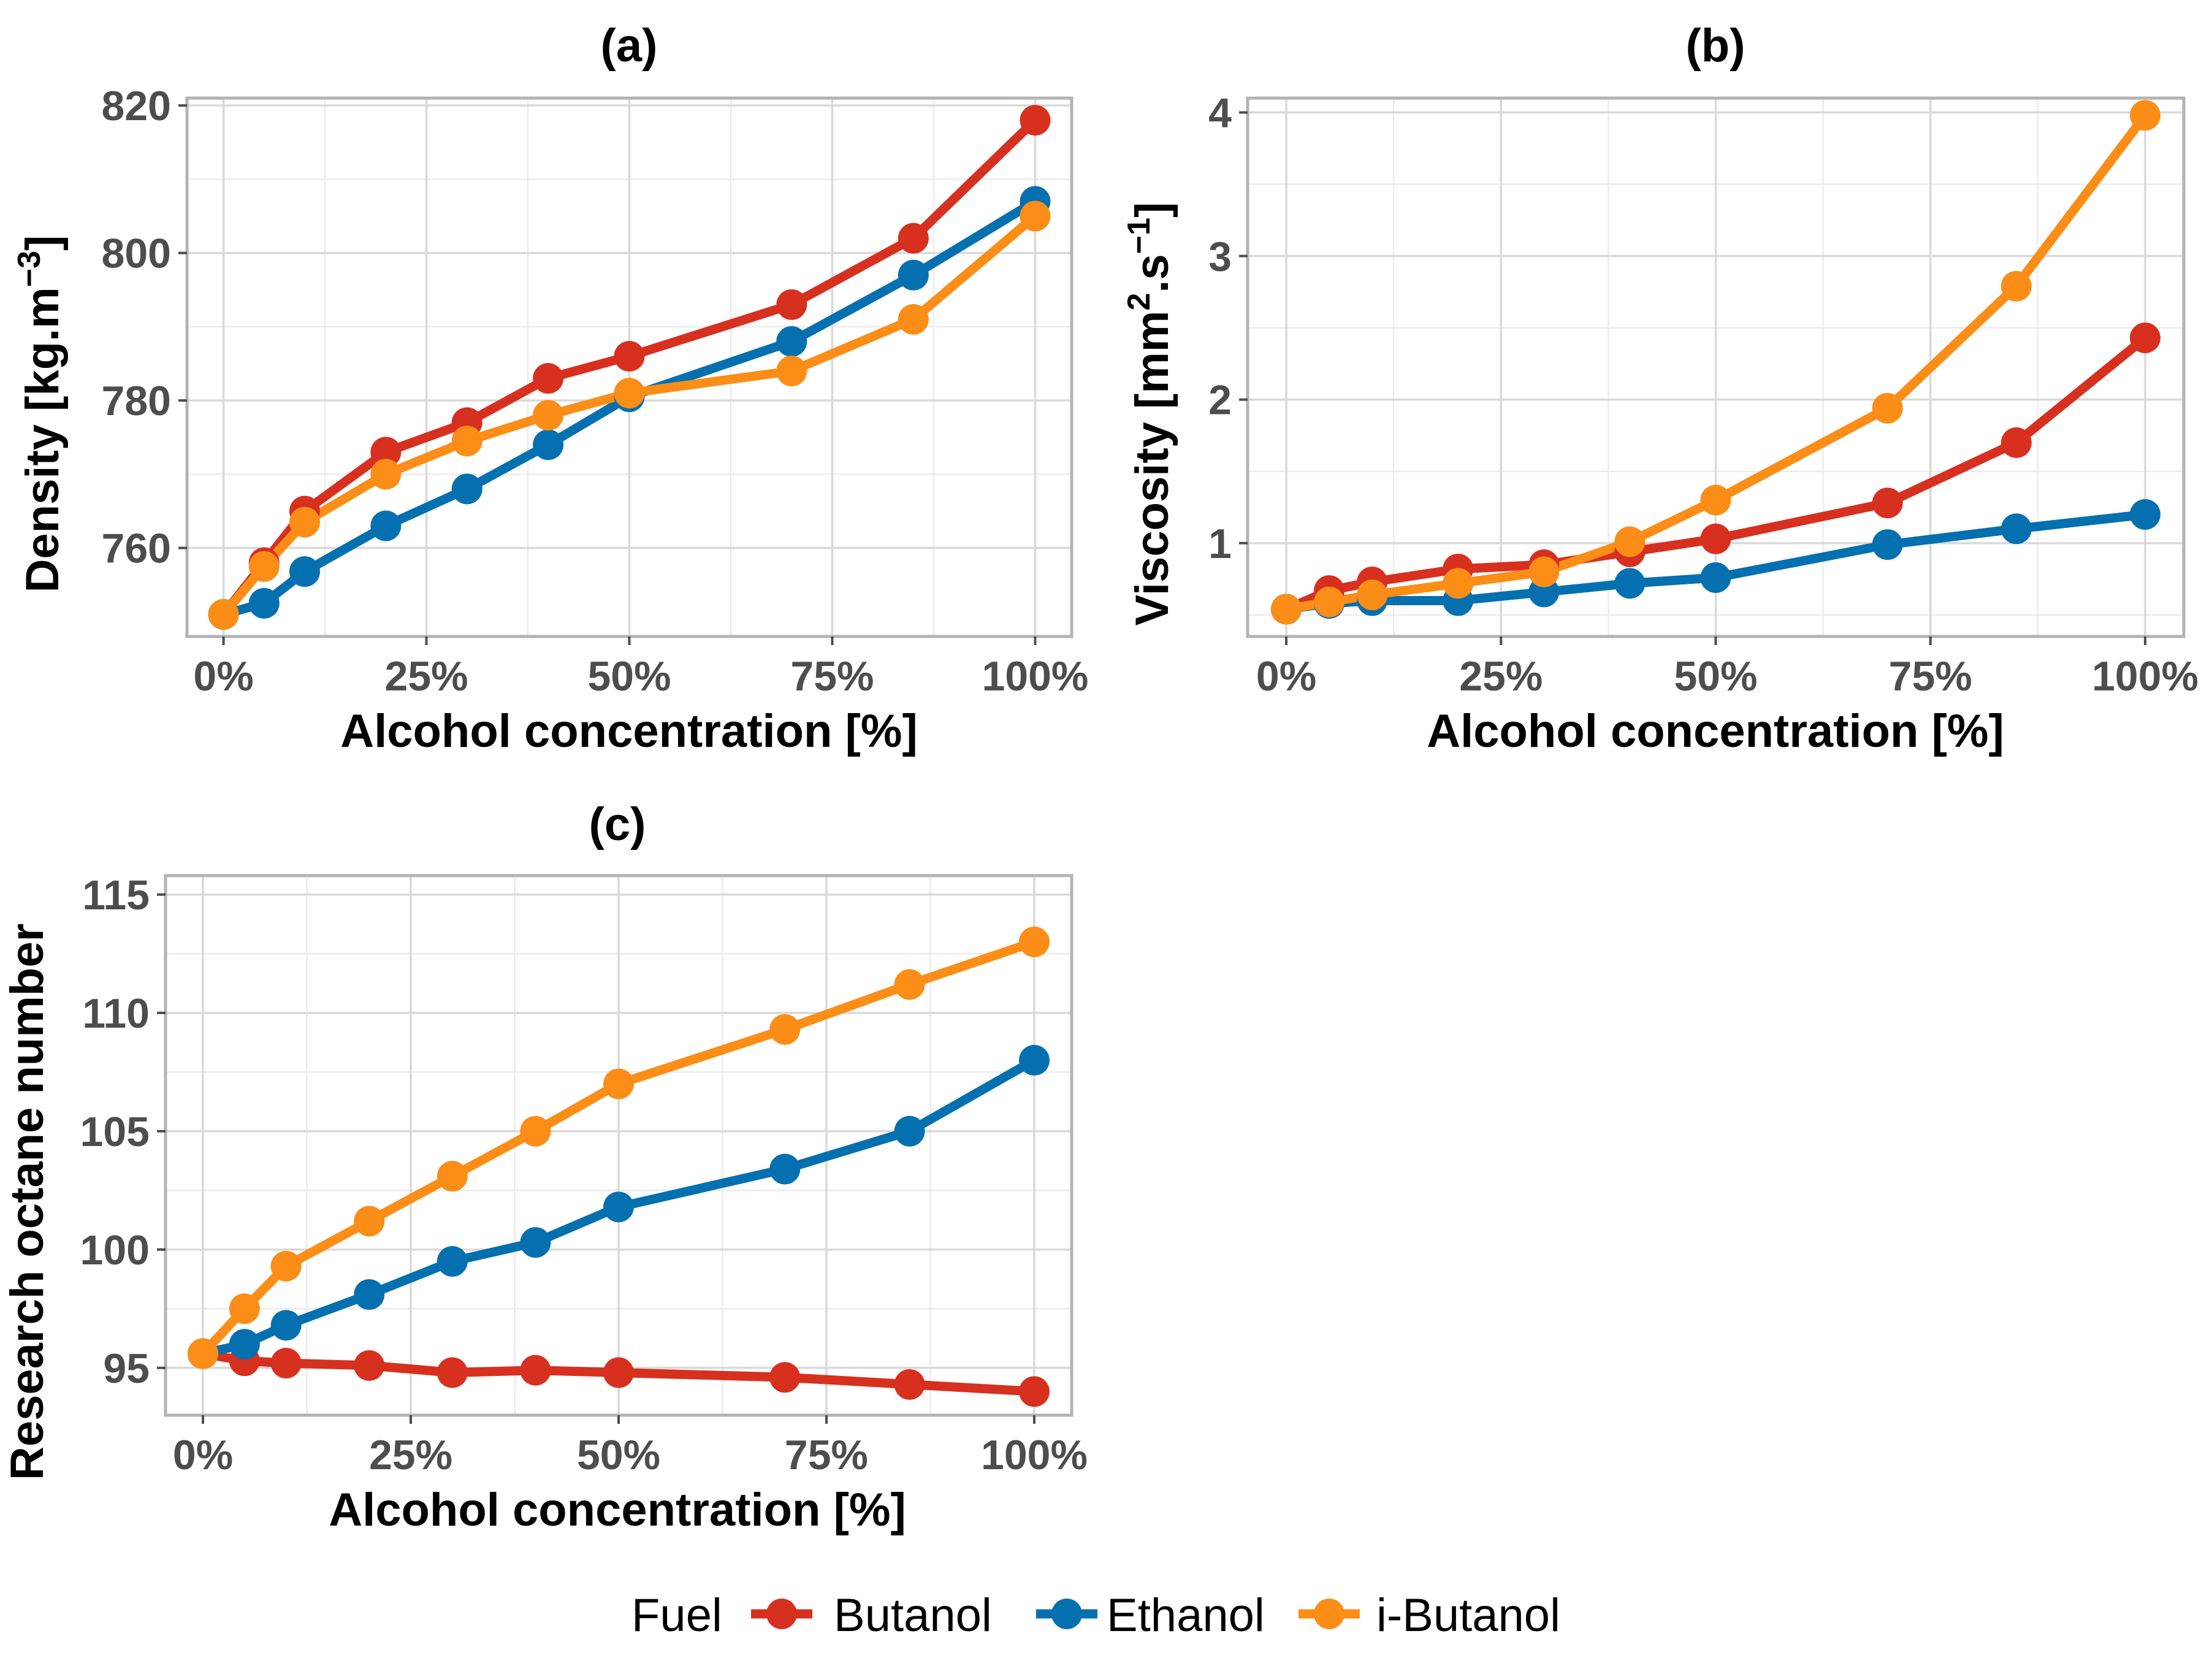  What do you see at coordinates (426, 676) in the screenshot?
I see `panel-a-x-tick-label: 25%` at bounding box center [426, 676].